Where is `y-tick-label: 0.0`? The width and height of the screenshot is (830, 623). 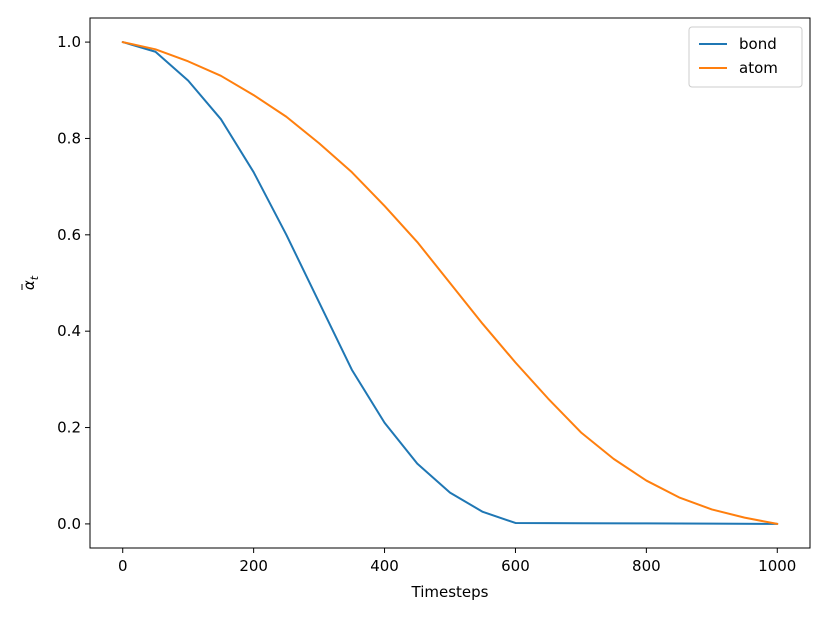
y-tick-label: 0.0 is located at coordinates (69, 524).